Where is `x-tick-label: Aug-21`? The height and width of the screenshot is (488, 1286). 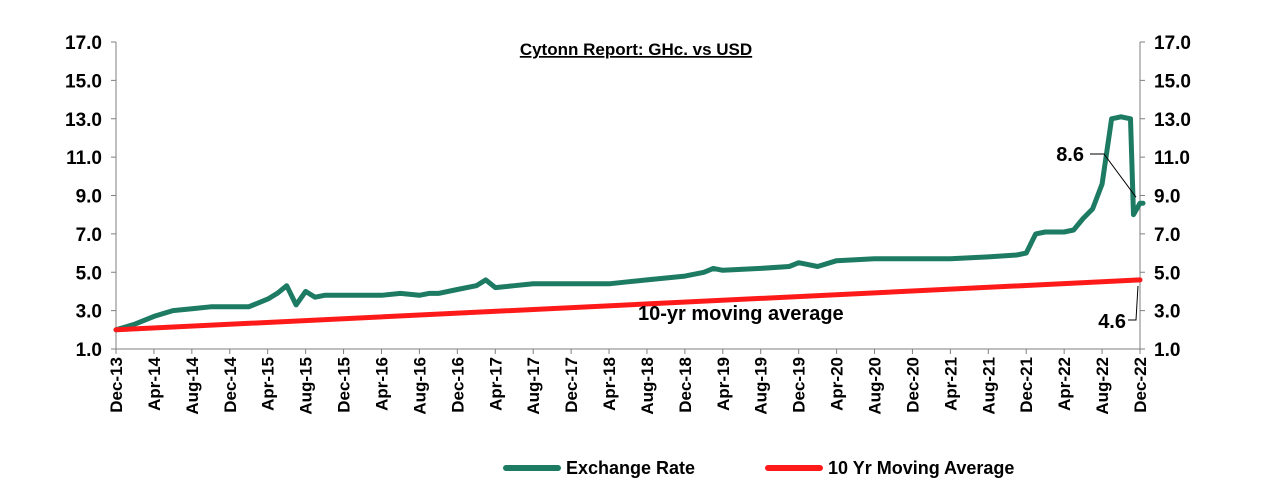 x-tick-label: Aug-21 is located at coordinates (988, 386).